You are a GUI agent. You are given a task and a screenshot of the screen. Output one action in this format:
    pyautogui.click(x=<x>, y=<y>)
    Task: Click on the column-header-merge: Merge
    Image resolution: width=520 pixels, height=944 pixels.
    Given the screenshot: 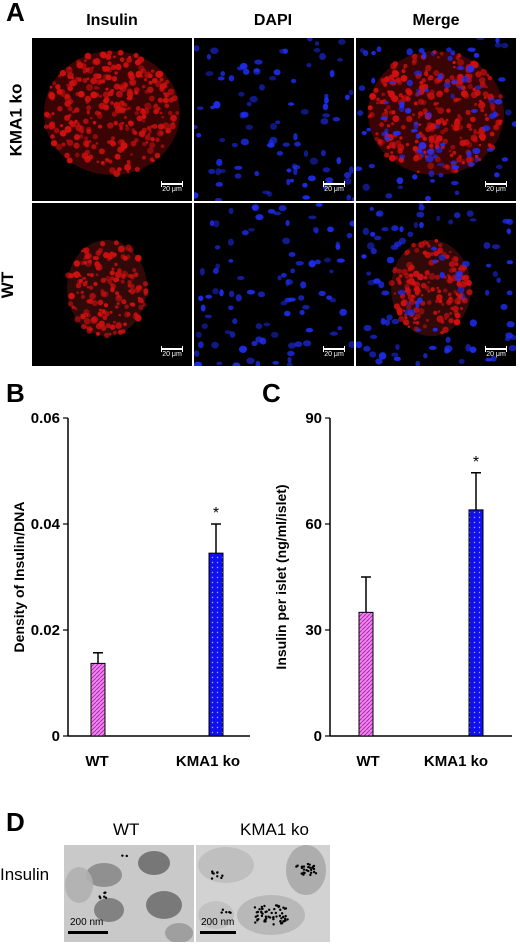 What is the action you would take?
    pyautogui.click(x=436, y=20)
    